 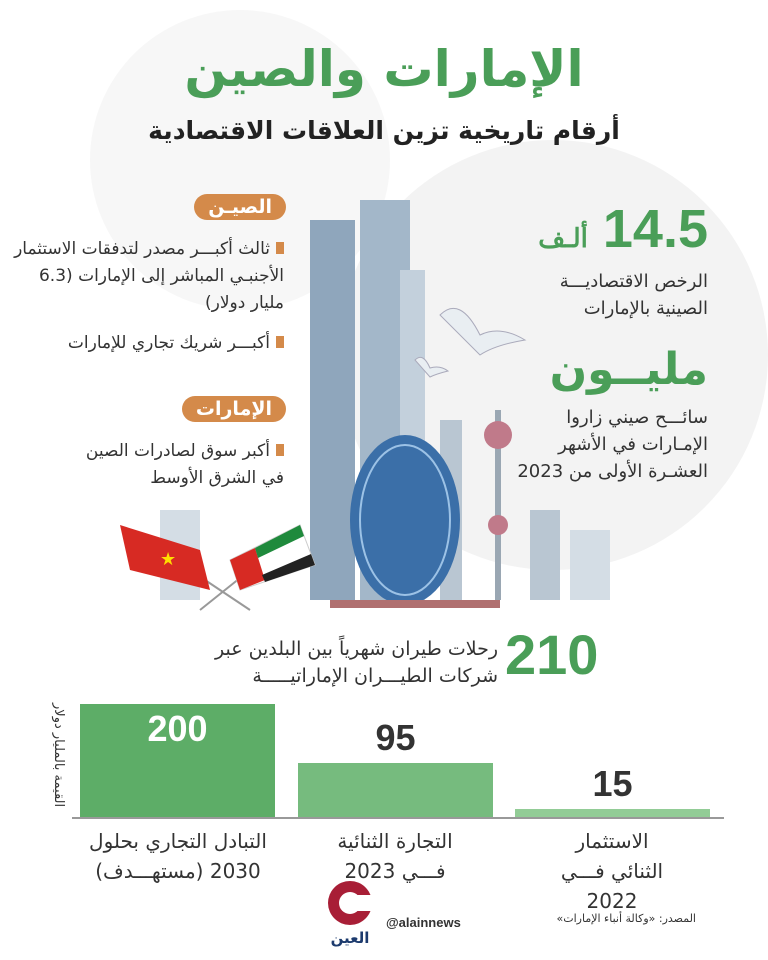 What do you see at coordinates (552, 654) in the screenshot?
I see `stat-flights-value: 210` at bounding box center [552, 654].